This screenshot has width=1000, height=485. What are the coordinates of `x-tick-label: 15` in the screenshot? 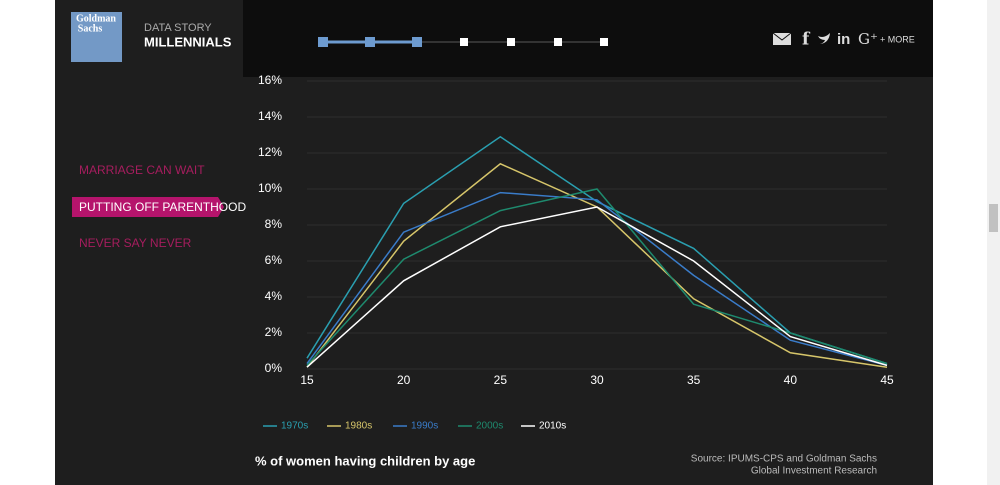 It's located at (307, 380).